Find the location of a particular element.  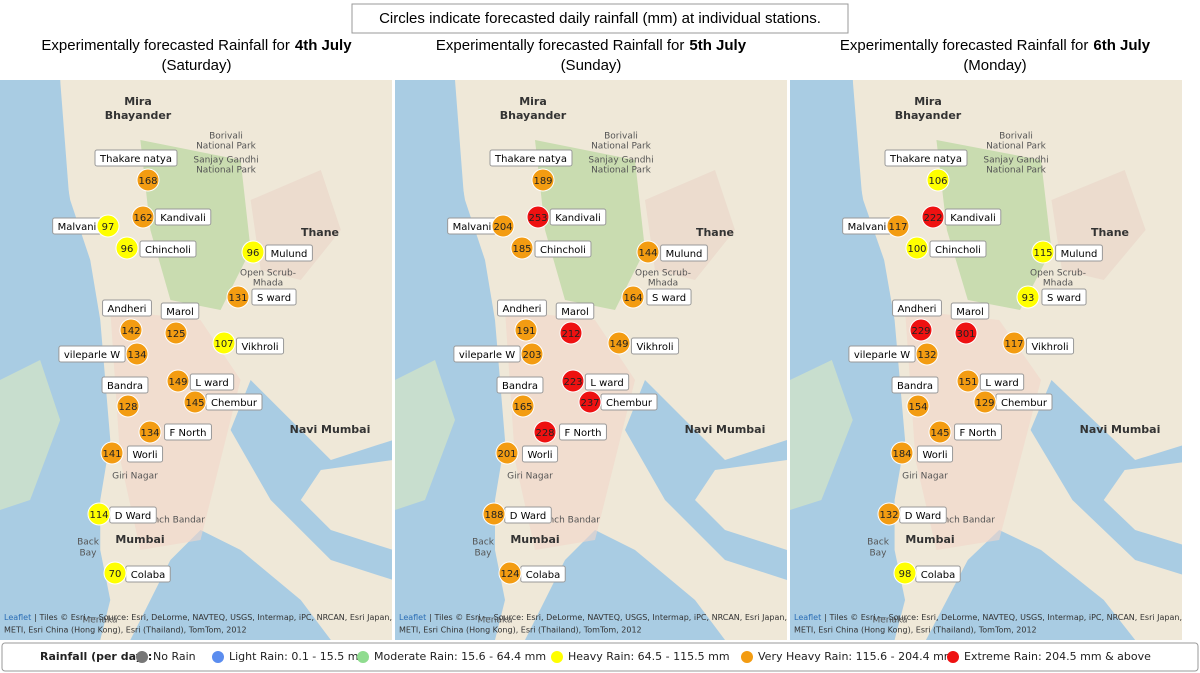

station-label: vileparle W is located at coordinates (487, 354).